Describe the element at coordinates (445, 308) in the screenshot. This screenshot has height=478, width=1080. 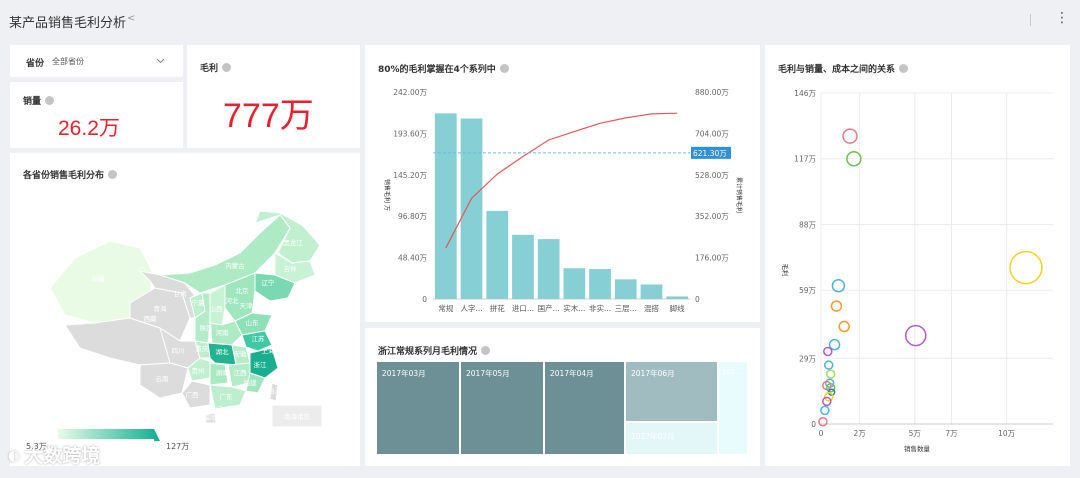
I see `pareto-x-tick: 常规` at that location.